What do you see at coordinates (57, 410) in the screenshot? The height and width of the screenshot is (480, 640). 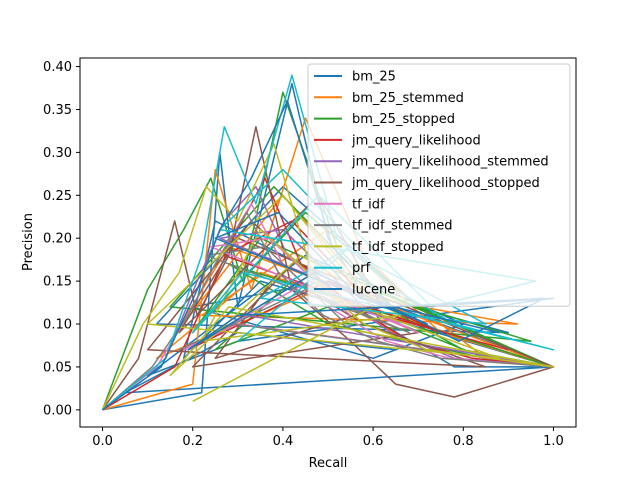 I see `y-tick-label: 0.00` at bounding box center [57, 410].